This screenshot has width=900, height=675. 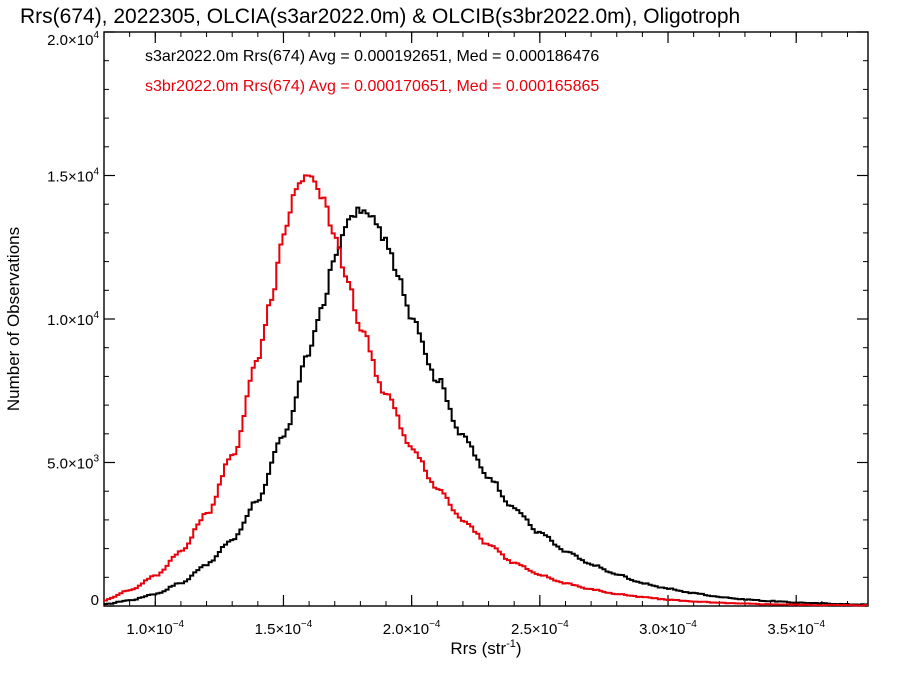 I want to click on y-axis-label: Number of Observations, so click(x=13, y=319).